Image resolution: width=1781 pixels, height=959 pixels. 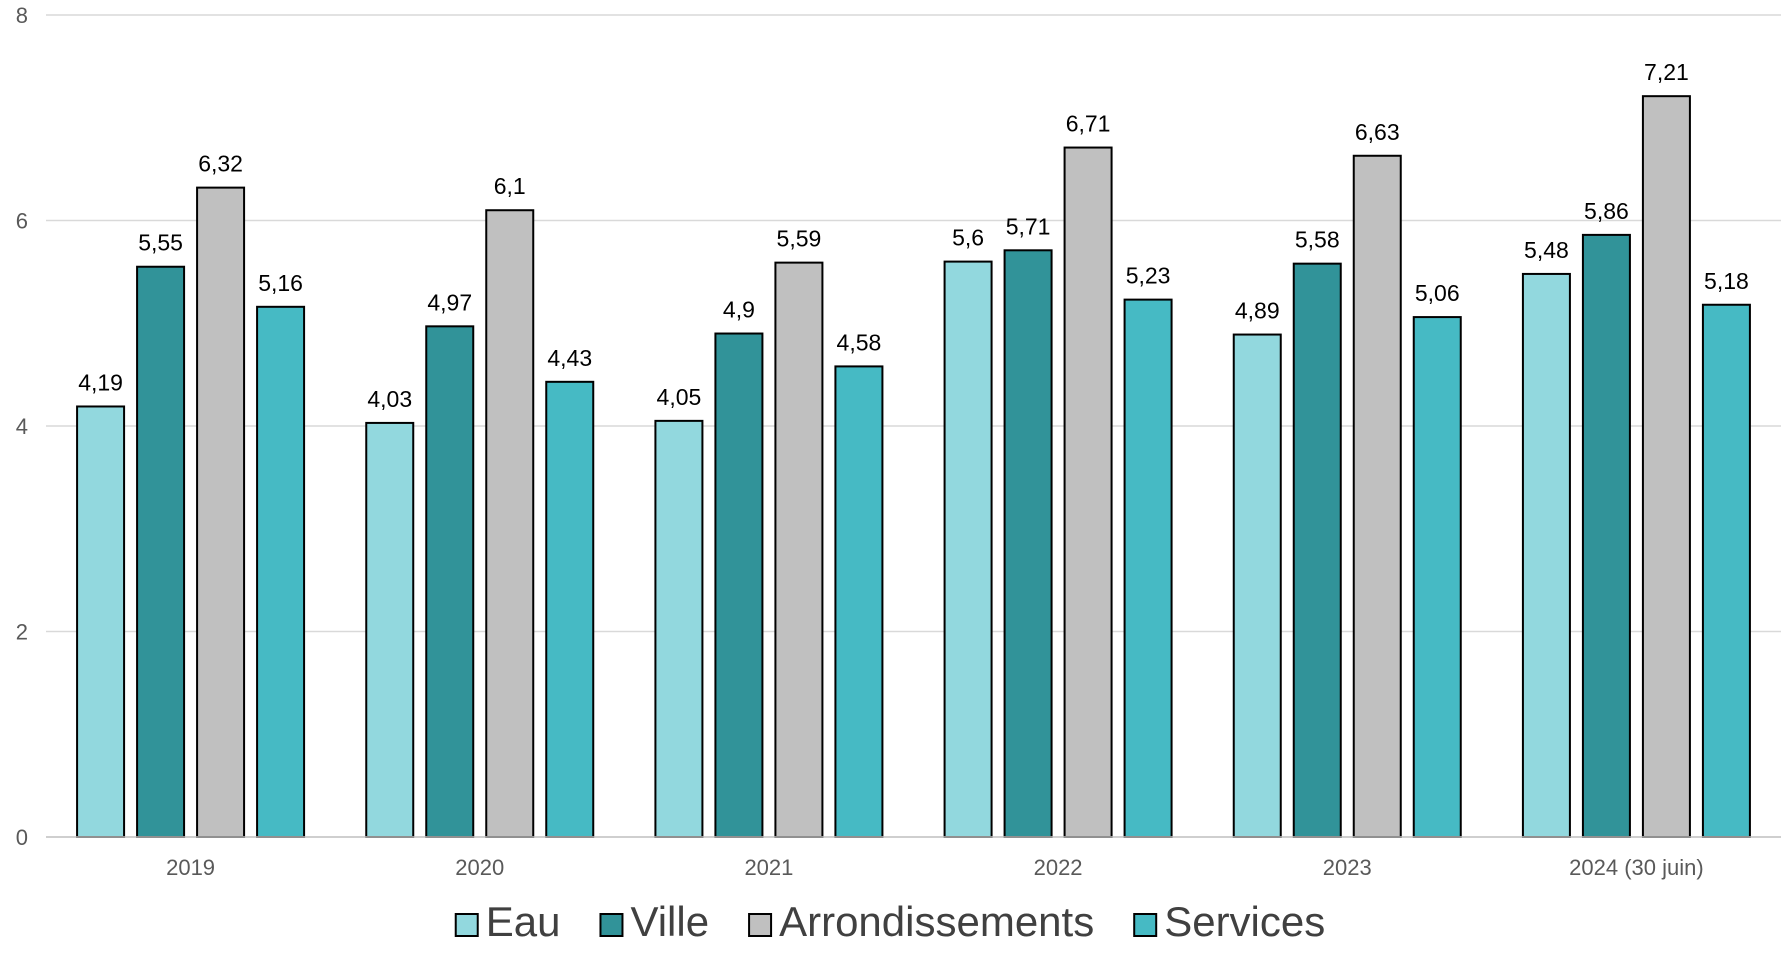 I want to click on data-label: 5,71, so click(x=1028, y=226).